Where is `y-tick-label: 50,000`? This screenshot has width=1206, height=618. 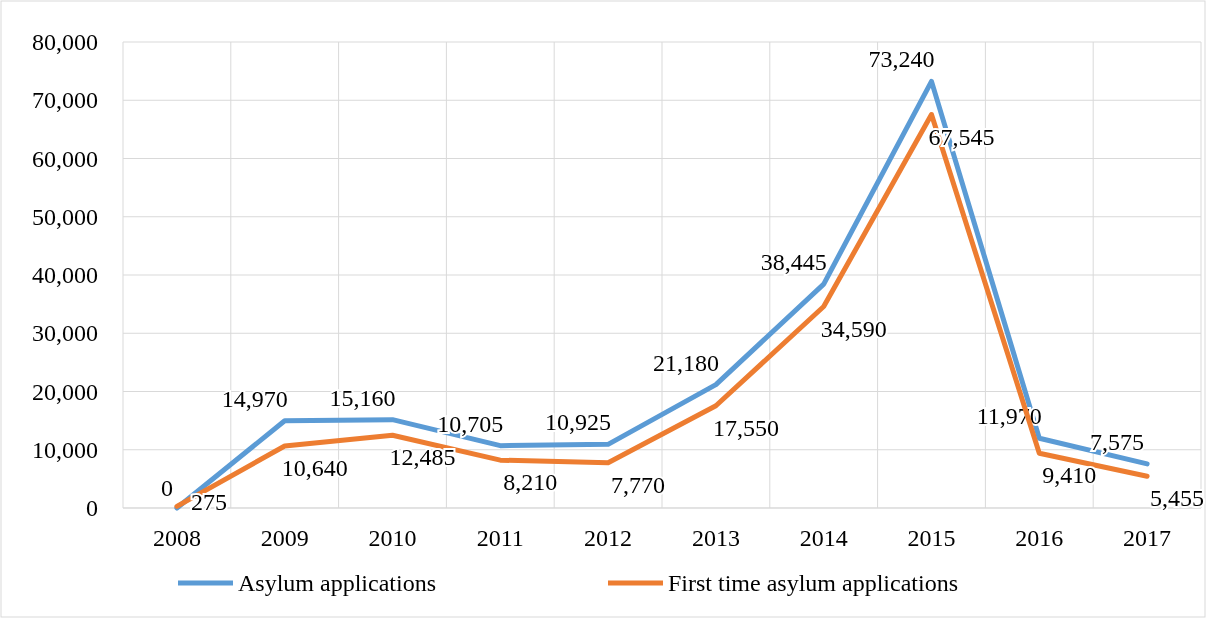 y-tick-label: 50,000 is located at coordinates (65, 216).